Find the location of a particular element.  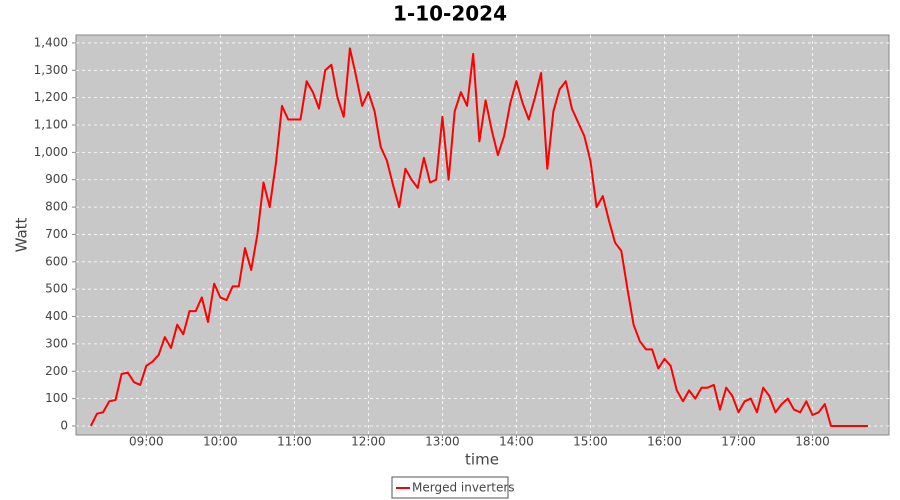

x-tick-label: 12:00 is located at coordinates (368, 442).